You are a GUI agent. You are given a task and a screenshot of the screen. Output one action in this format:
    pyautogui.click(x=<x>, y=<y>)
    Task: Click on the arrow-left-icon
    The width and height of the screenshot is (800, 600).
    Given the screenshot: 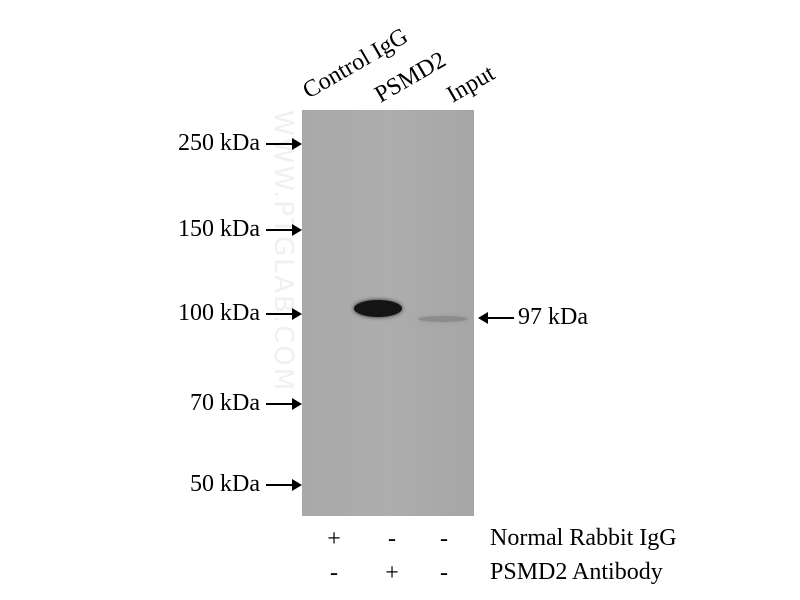 What is the action you would take?
    pyautogui.click(x=496, y=317)
    